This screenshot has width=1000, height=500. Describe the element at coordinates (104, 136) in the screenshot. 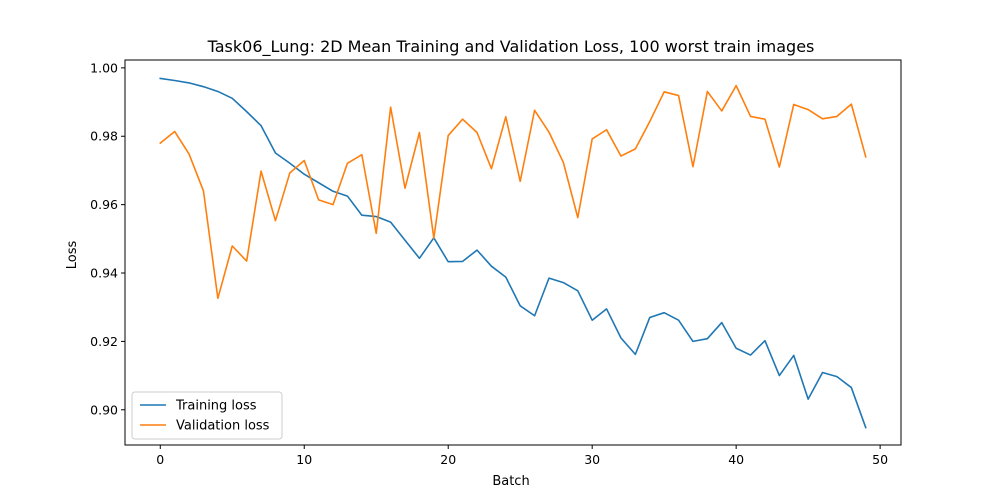

I see `y-tick-label: 0.98` at that location.